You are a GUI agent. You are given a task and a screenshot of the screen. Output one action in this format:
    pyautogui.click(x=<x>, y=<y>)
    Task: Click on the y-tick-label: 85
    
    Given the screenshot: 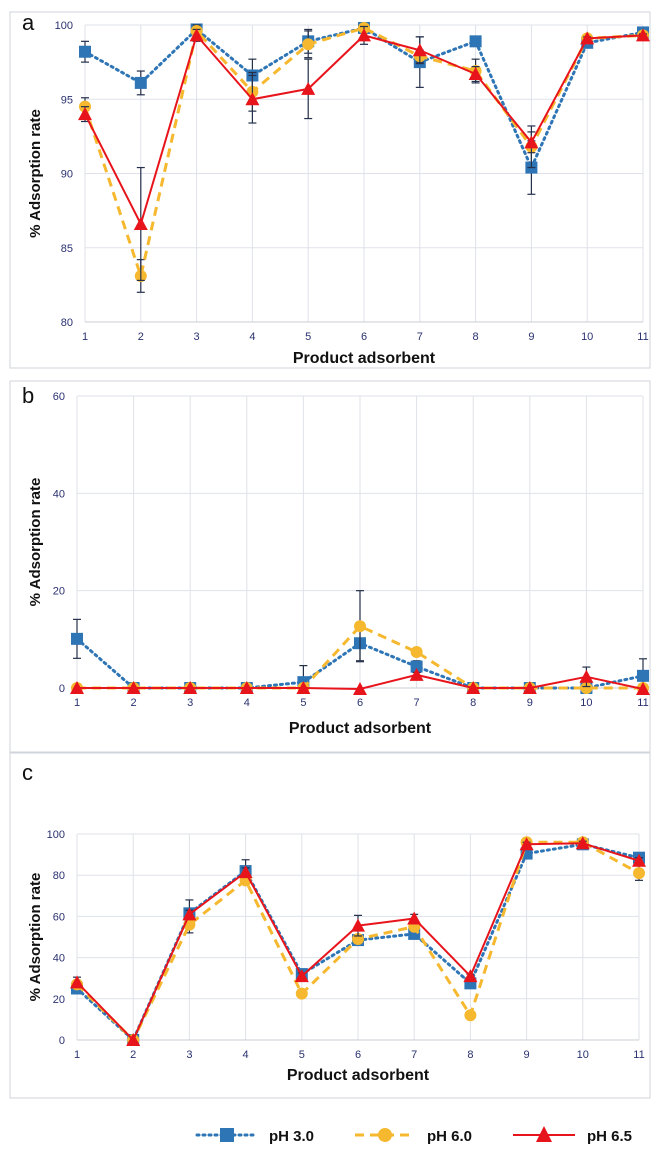 What is the action you would take?
    pyautogui.click(x=67, y=249)
    